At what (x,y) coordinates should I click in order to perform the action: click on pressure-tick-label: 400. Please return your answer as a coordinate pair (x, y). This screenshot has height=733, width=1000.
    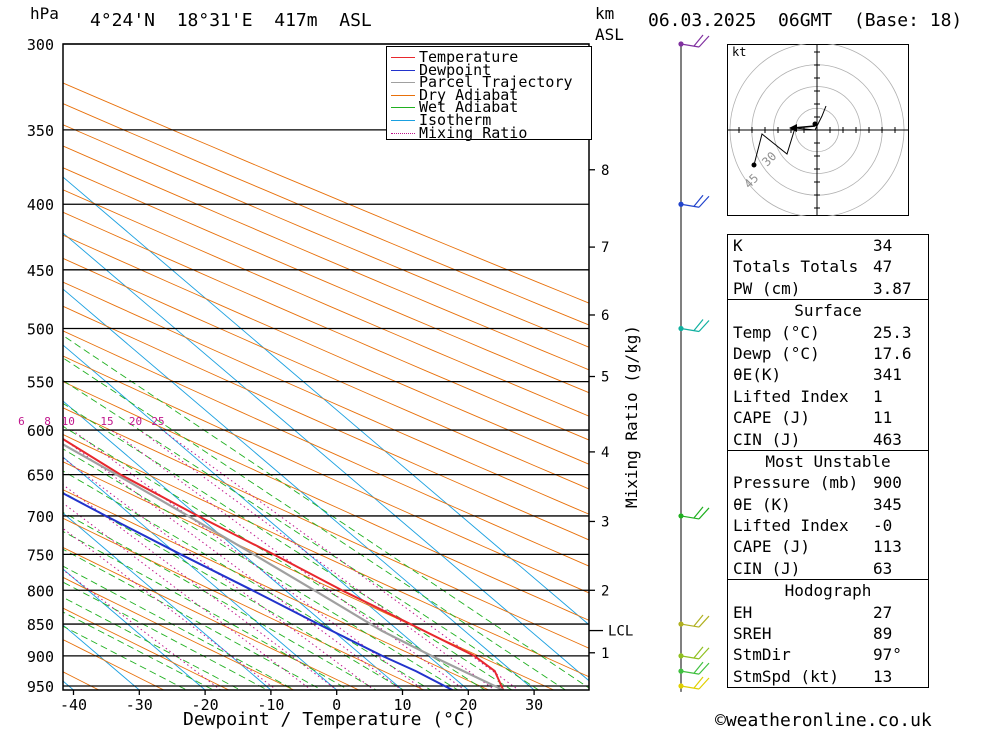
    Looking at the image, I should click on (40, 205).